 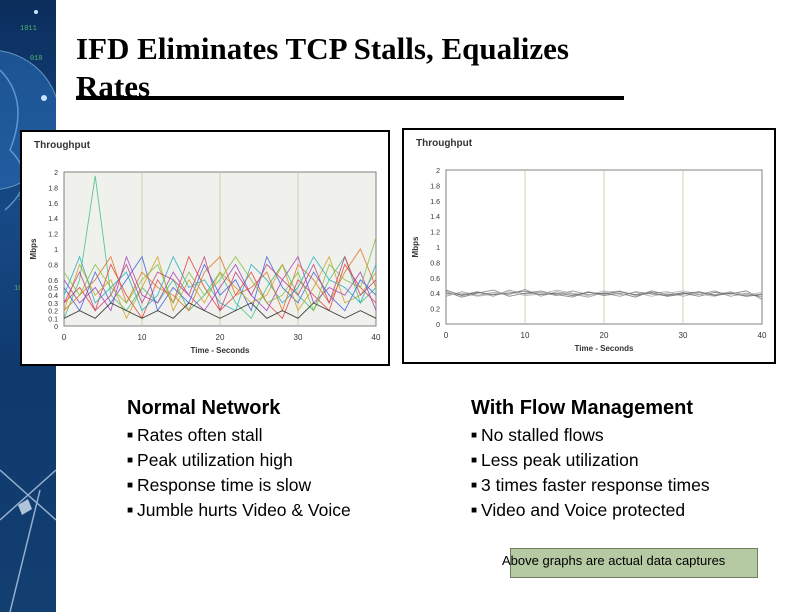 I want to click on note-box, so click(x=634, y=563).